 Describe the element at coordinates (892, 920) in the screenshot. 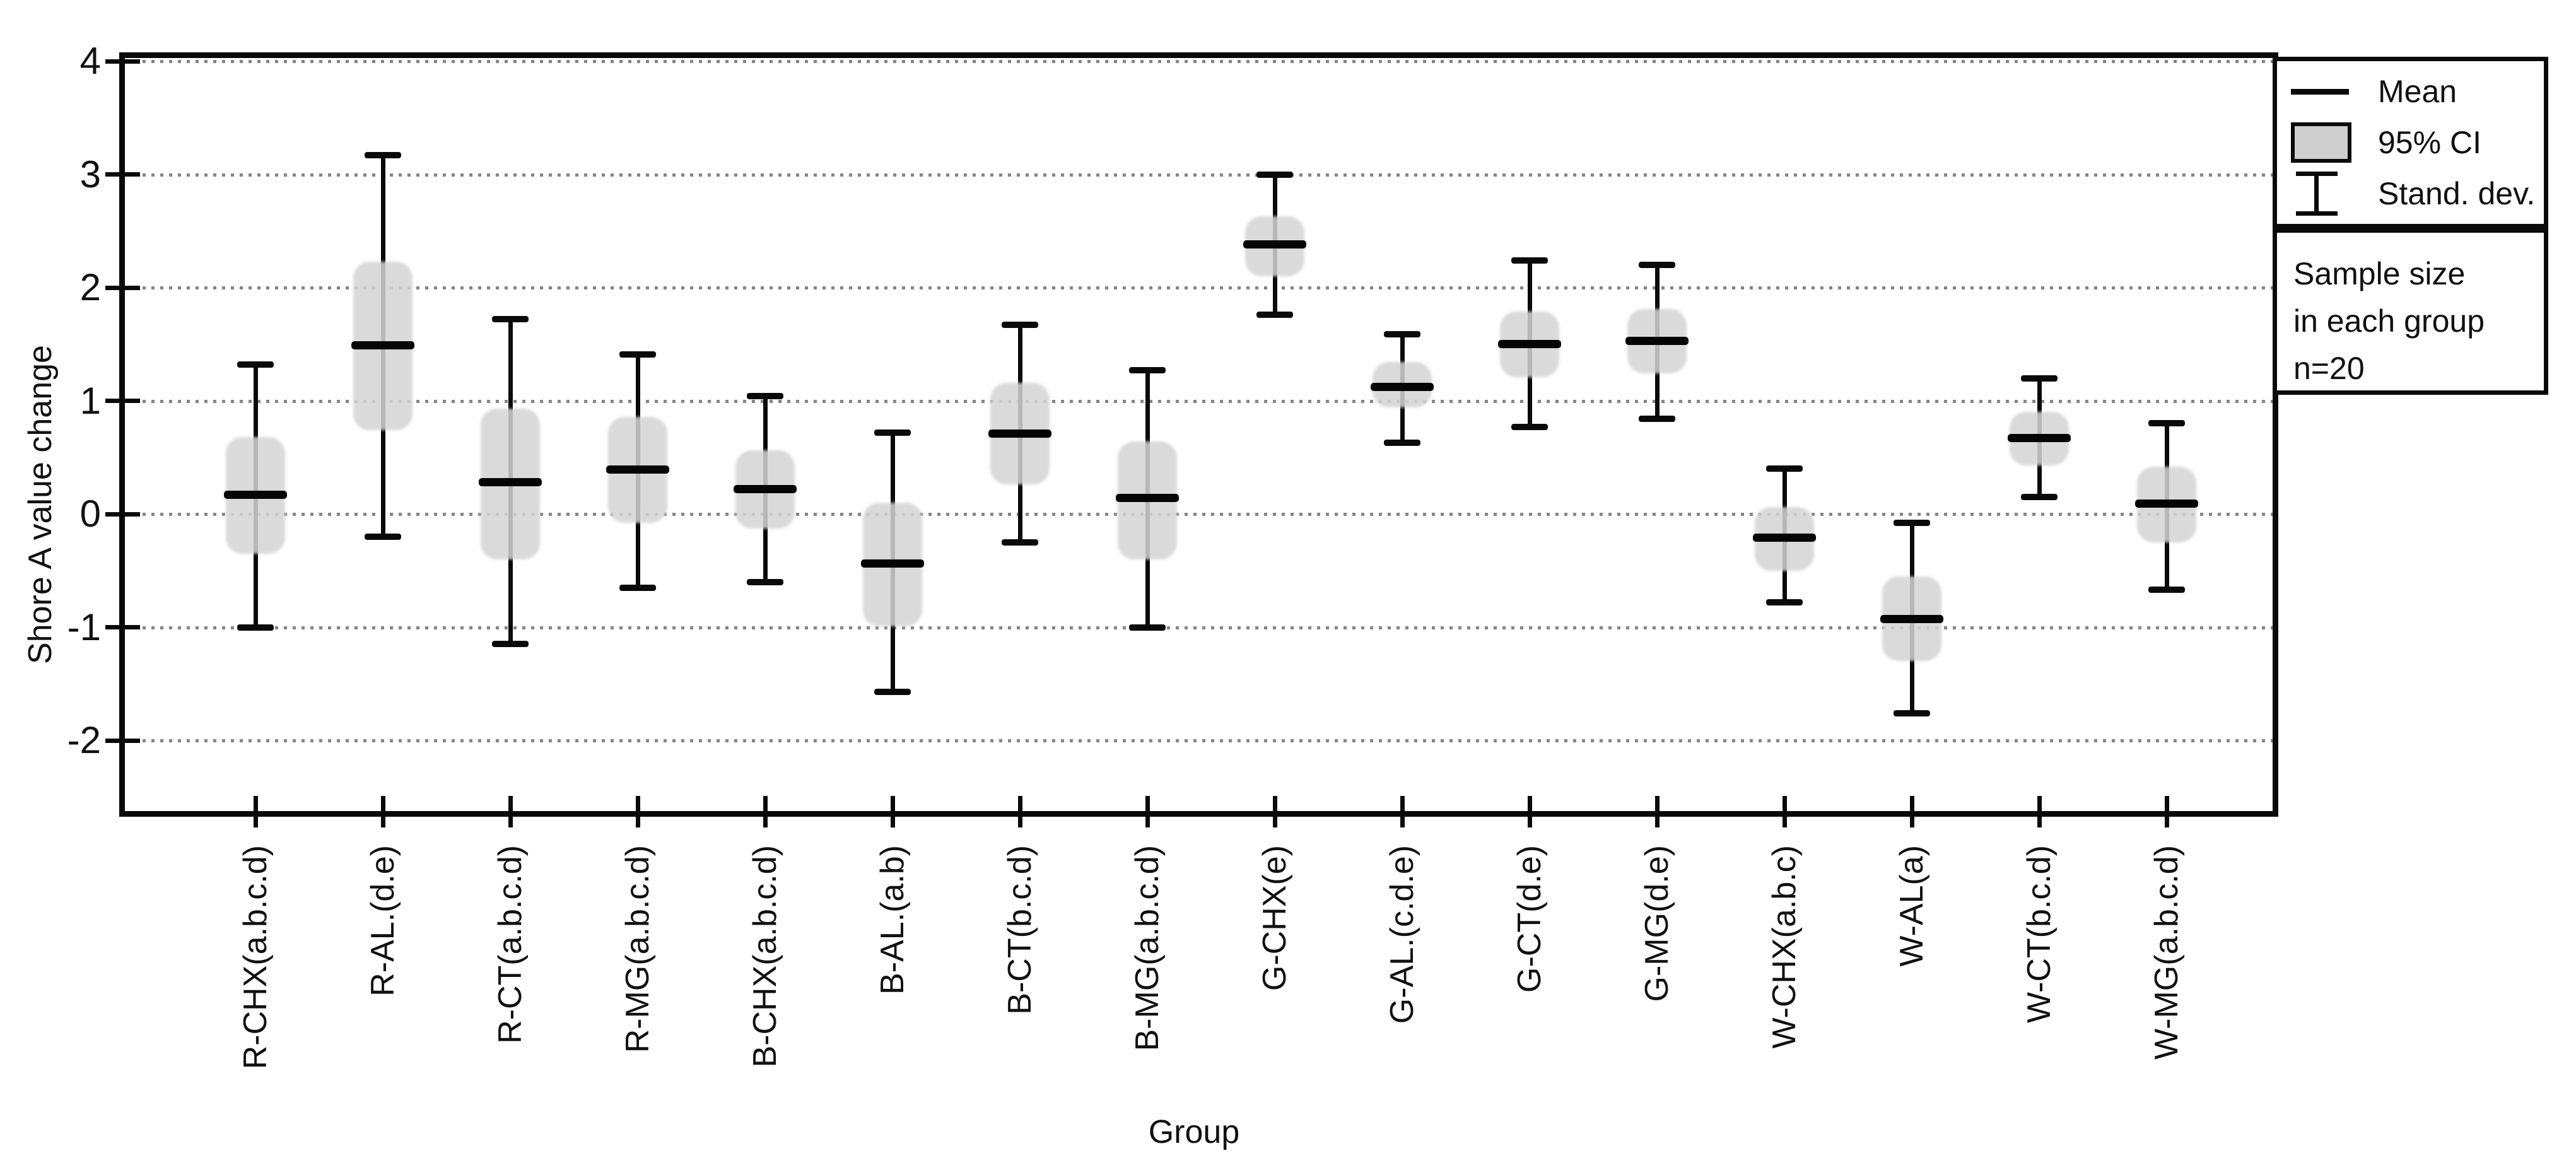

I see `x-tick-label: B-AL.(a.b)` at that location.